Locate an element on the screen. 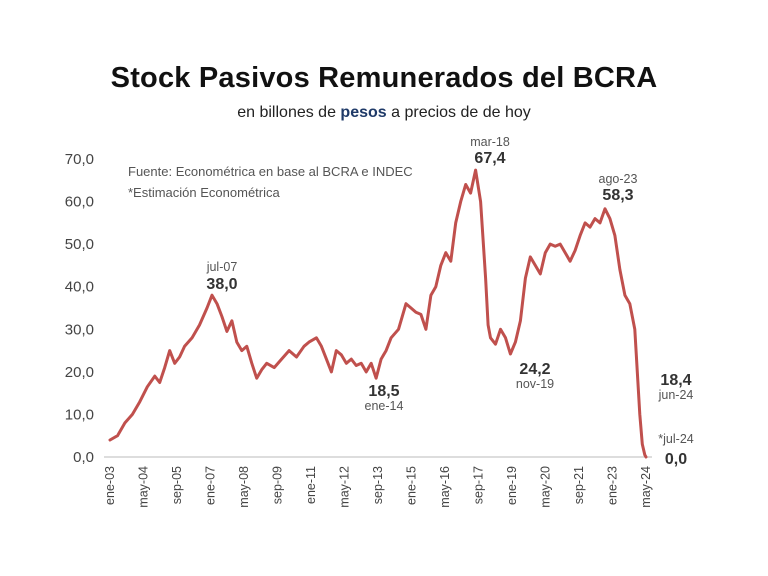 Image resolution: width=768 pixels, height=576 pixels. annotation-date-ene14: ene-14 is located at coordinates (384, 406).